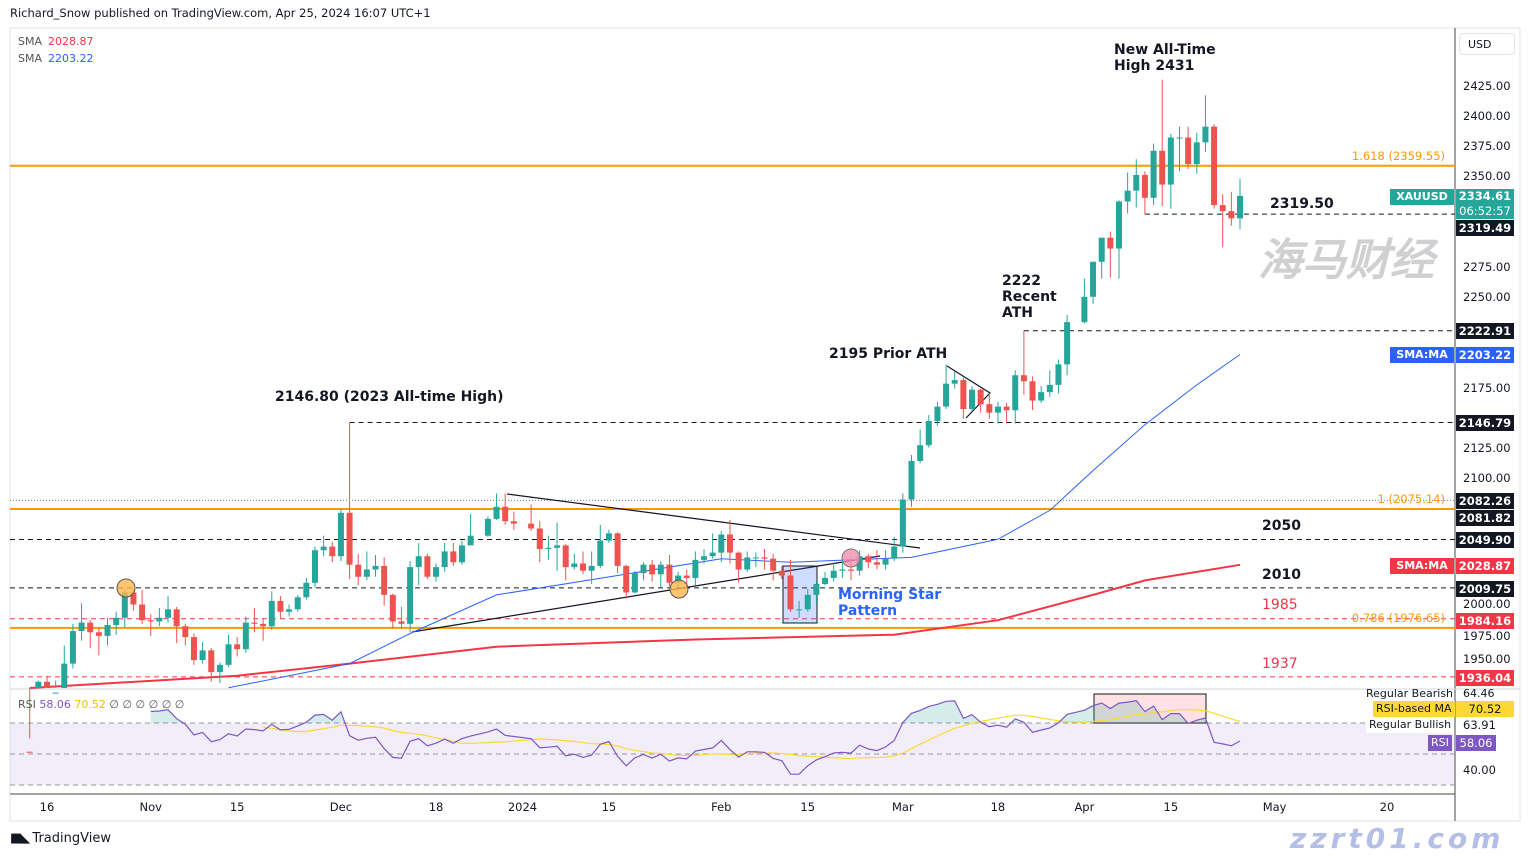  What do you see at coordinates (150, 807) in the screenshot?
I see `time-tick: Nov` at bounding box center [150, 807].